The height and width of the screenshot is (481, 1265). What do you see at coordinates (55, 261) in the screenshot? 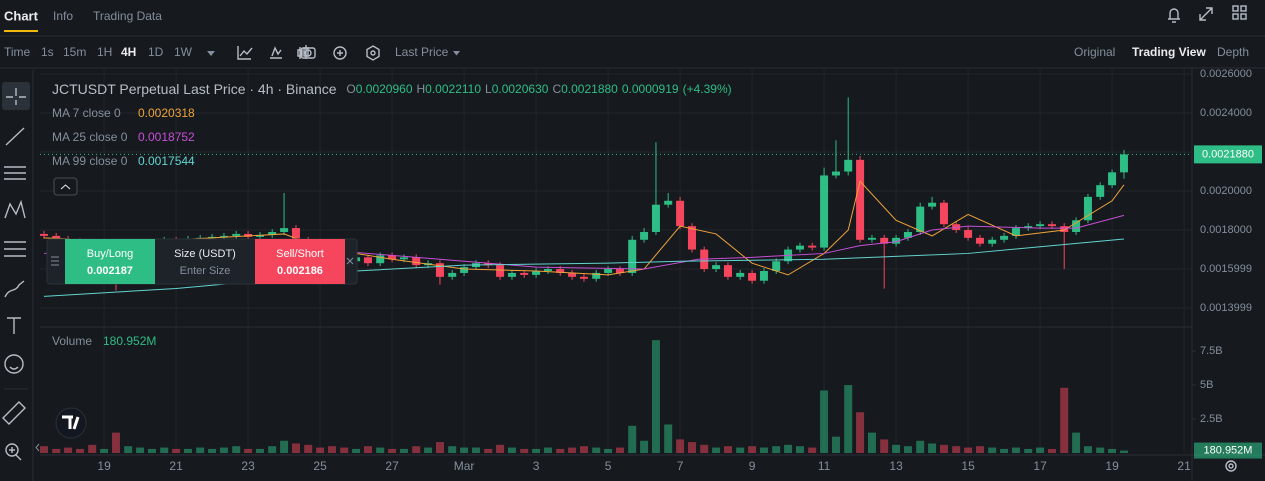
I see `drag-handle` at bounding box center [55, 261].